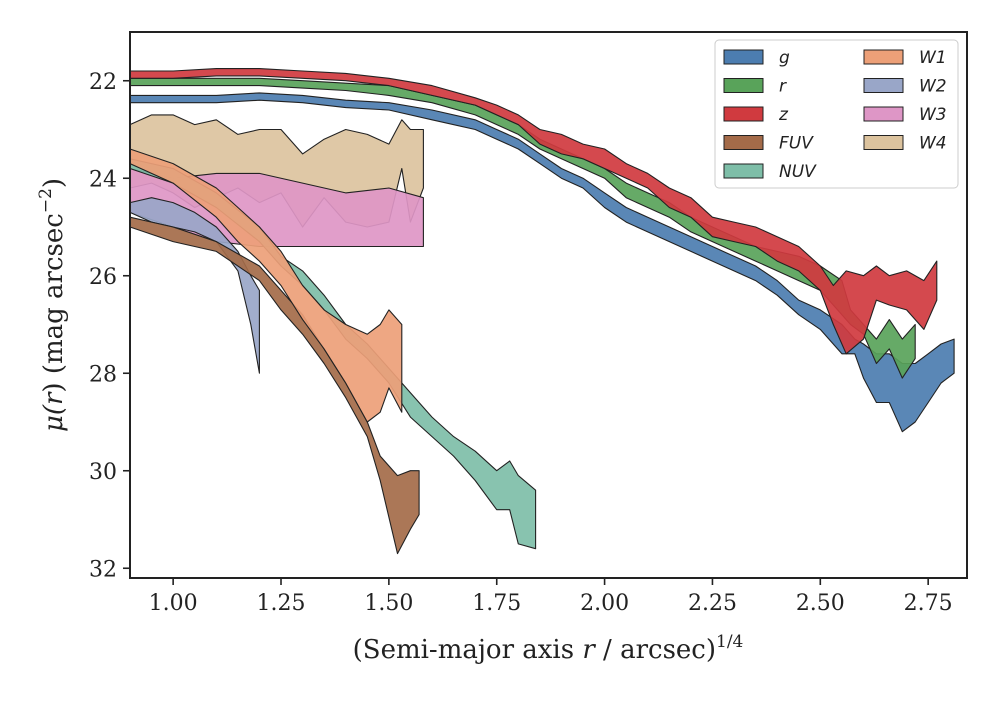 The image size is (1000, 705). What do you see at coordinates (783, 115) in the screenshot?
I see `legend-label: z` at bounding box center [783, 115].